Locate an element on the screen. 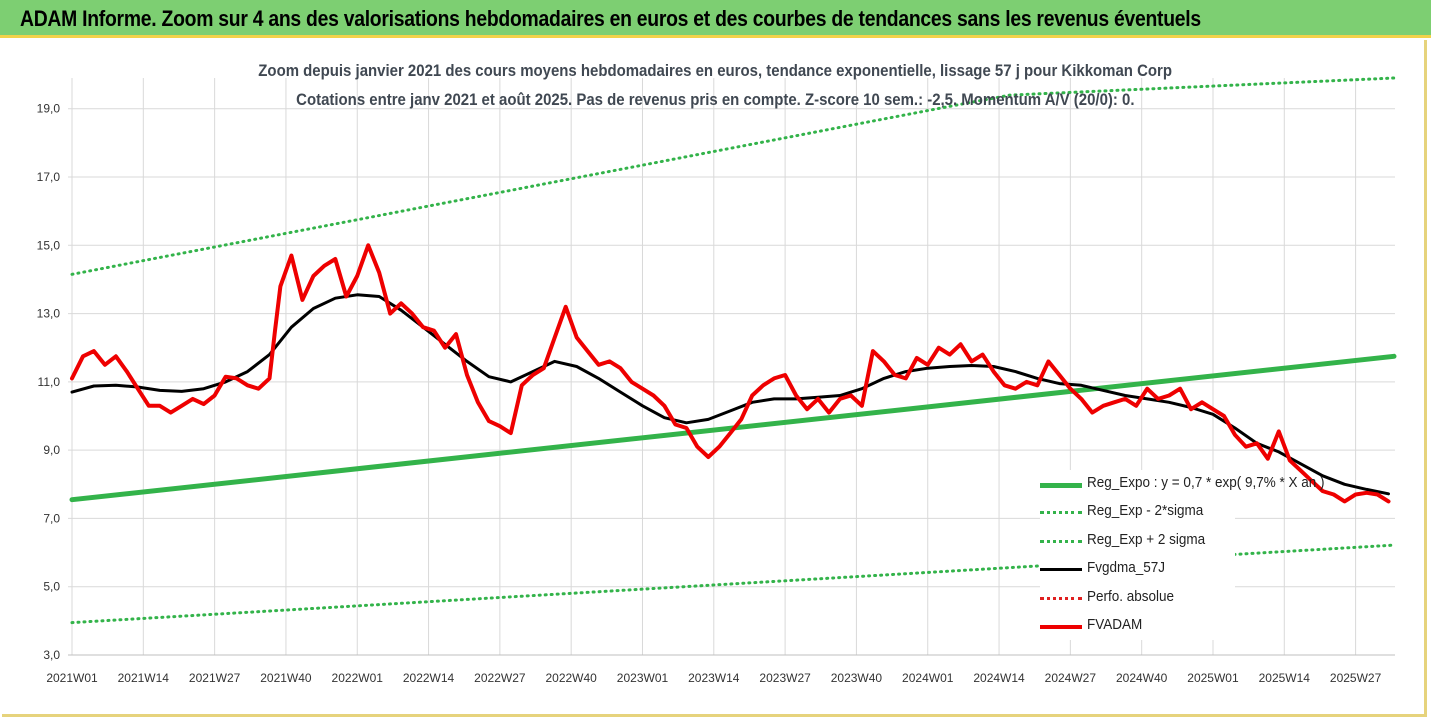 The width and height of the screenshot is (1431, 721). y-tick-label: 11,0 is located at coordinates (49, 382).